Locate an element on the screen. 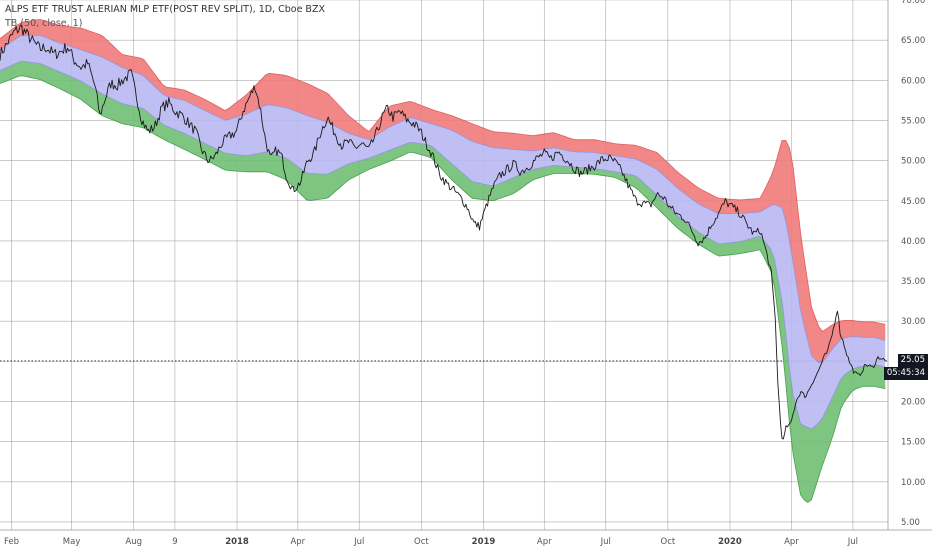 The width and height of the screenshot is (932, 550). time-tick-label: 2019 is located at coordinates (484, 542).